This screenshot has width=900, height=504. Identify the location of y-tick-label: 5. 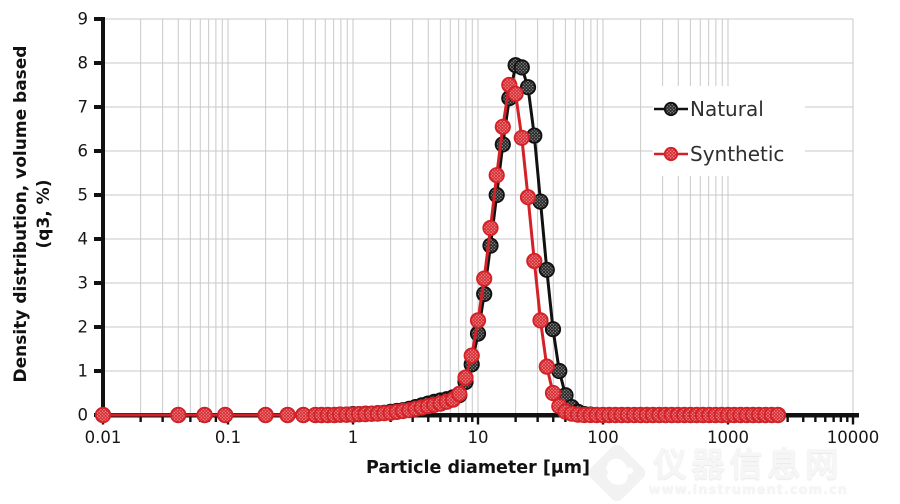
(83, 195).